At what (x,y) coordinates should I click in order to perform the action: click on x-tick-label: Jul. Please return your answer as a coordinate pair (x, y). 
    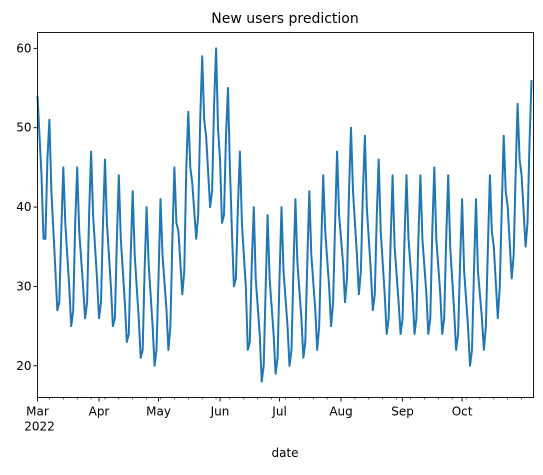
    Looking at the image, I should click on (278, 412).